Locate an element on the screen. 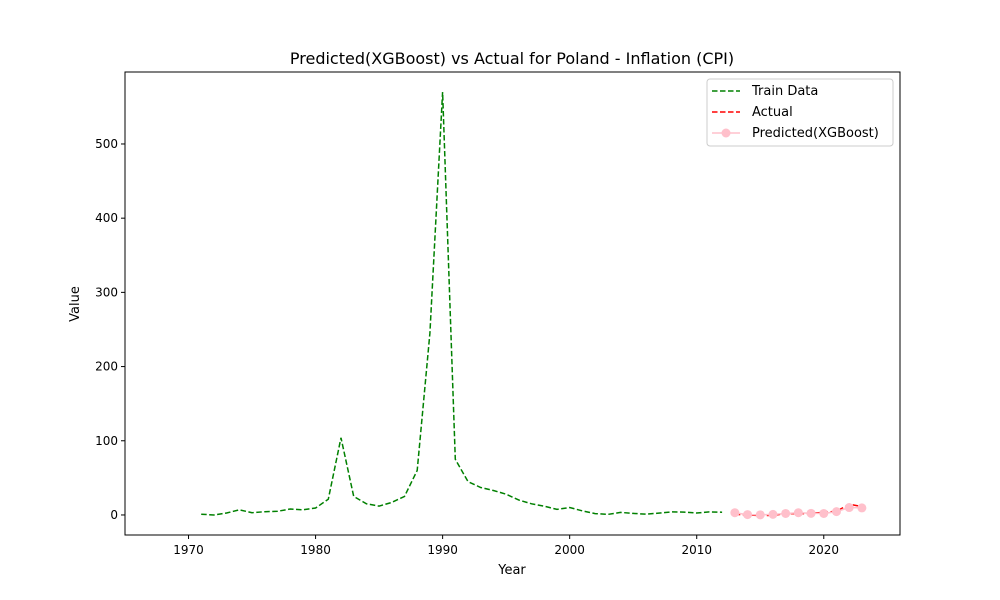  legend-marker-predicted-xgboost is located at coordinates (726, 133).